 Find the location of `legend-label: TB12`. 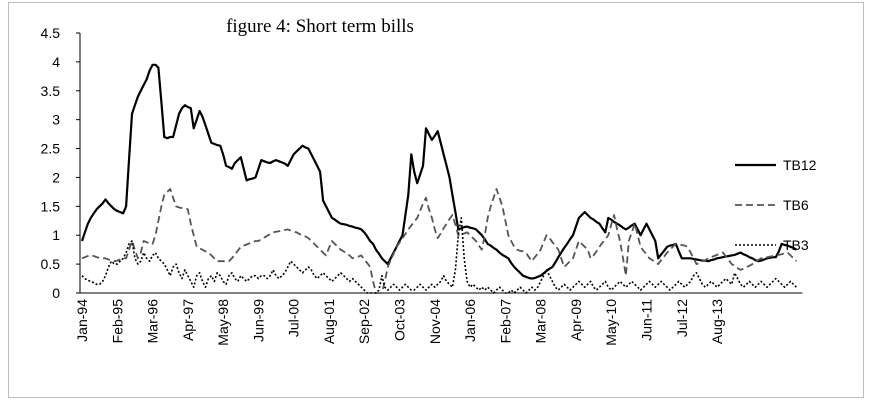

legend-label: TB12 is located at coordinates (800, 165).